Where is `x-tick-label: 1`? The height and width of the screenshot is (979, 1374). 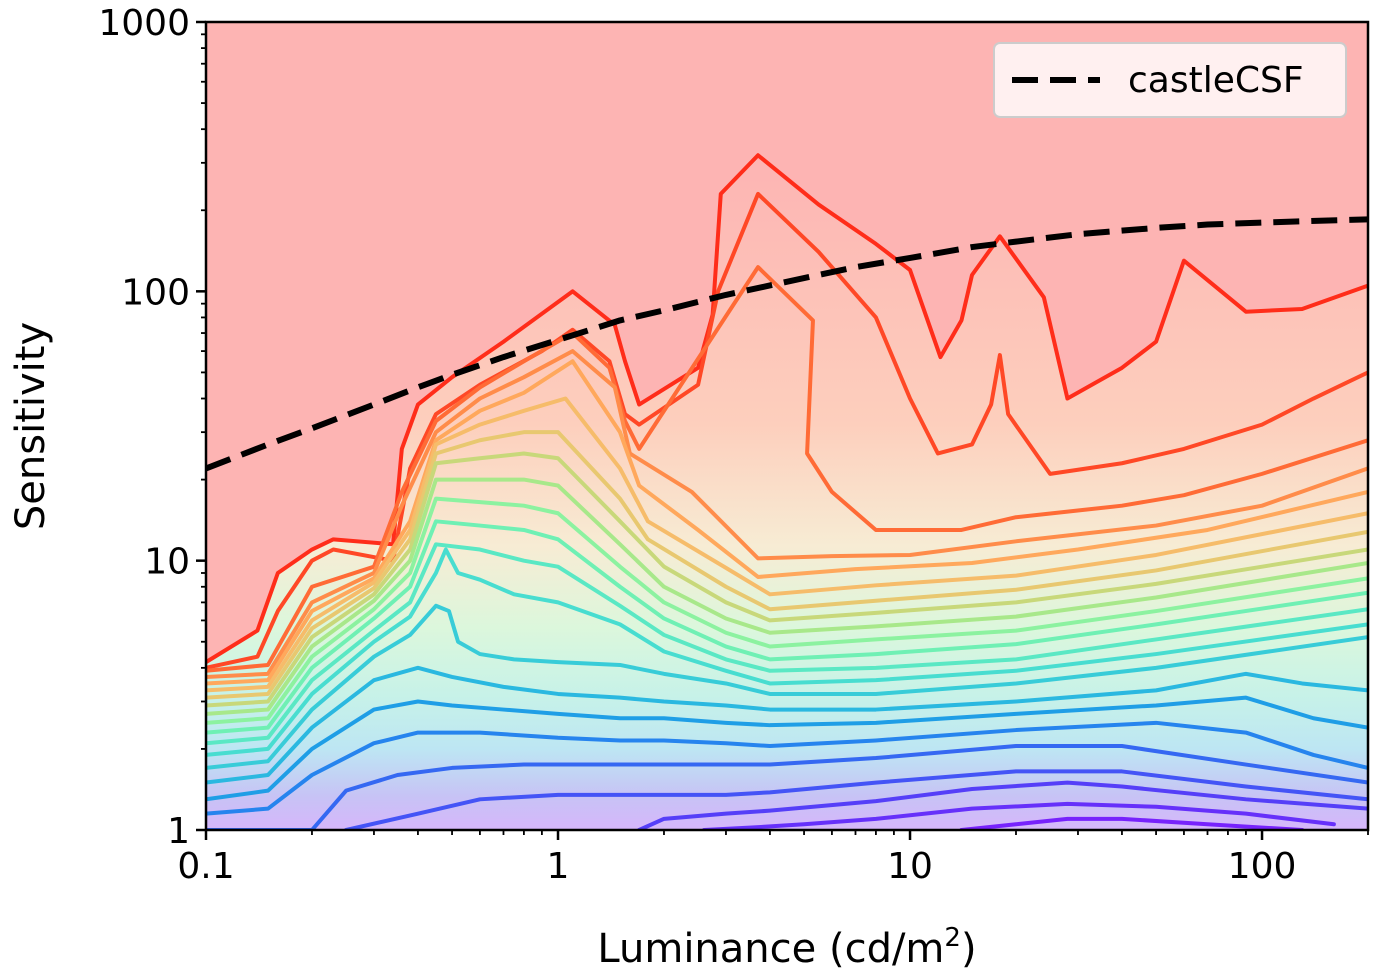 x-tick-label: 1 is located at coordinates (558, 866).